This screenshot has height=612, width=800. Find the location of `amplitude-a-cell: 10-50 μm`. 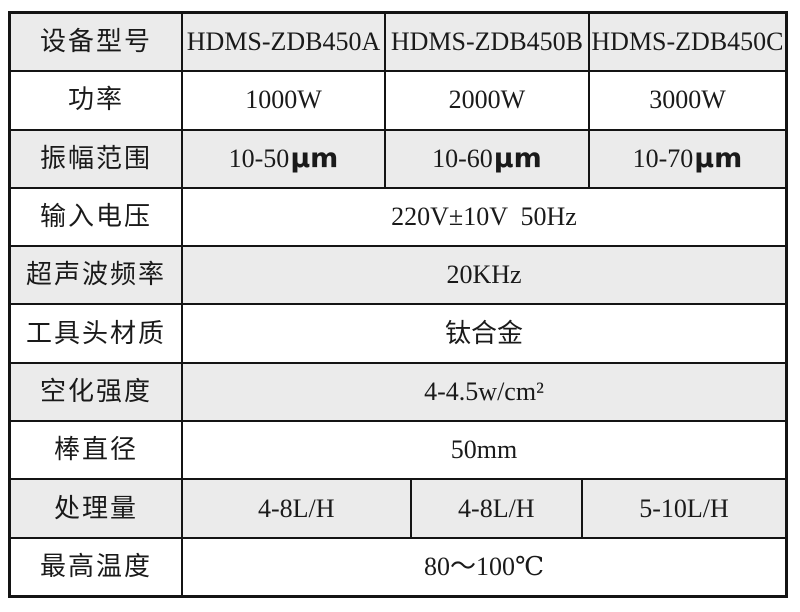

amplitude-a-cell: 10-50 μm is located at coordinates (282, 158).